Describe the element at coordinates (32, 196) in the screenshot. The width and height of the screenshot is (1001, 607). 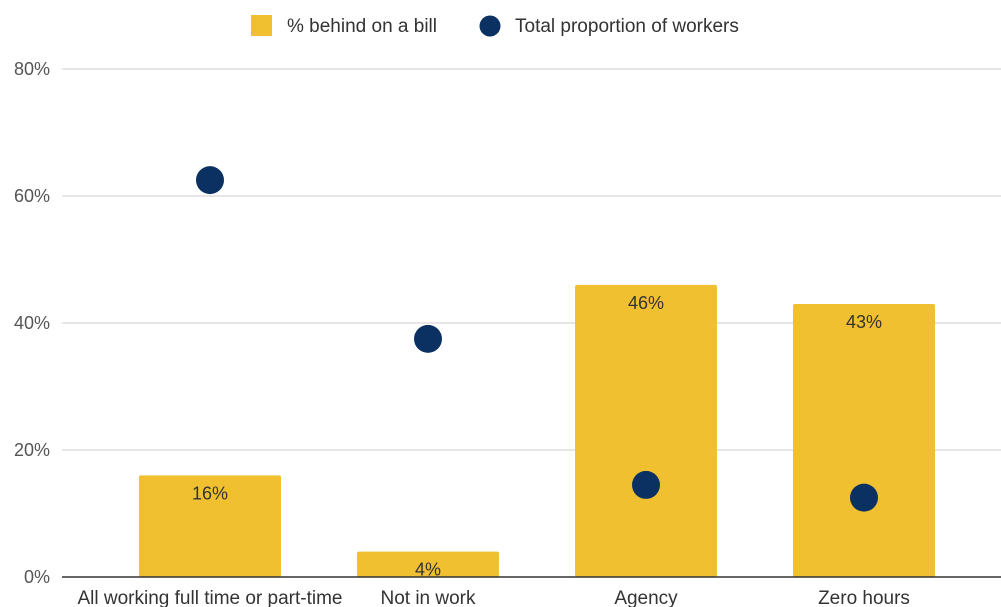
I see `y-tick-label: 60%` at that location.